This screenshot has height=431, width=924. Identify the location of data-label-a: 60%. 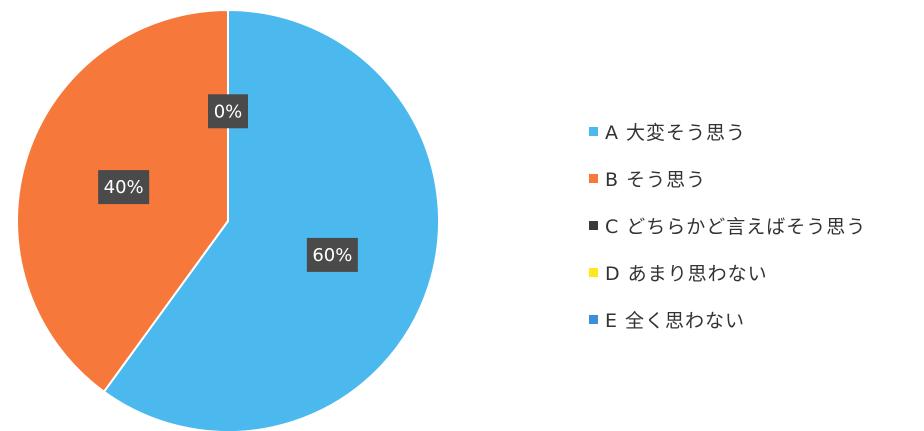
(332, 254).